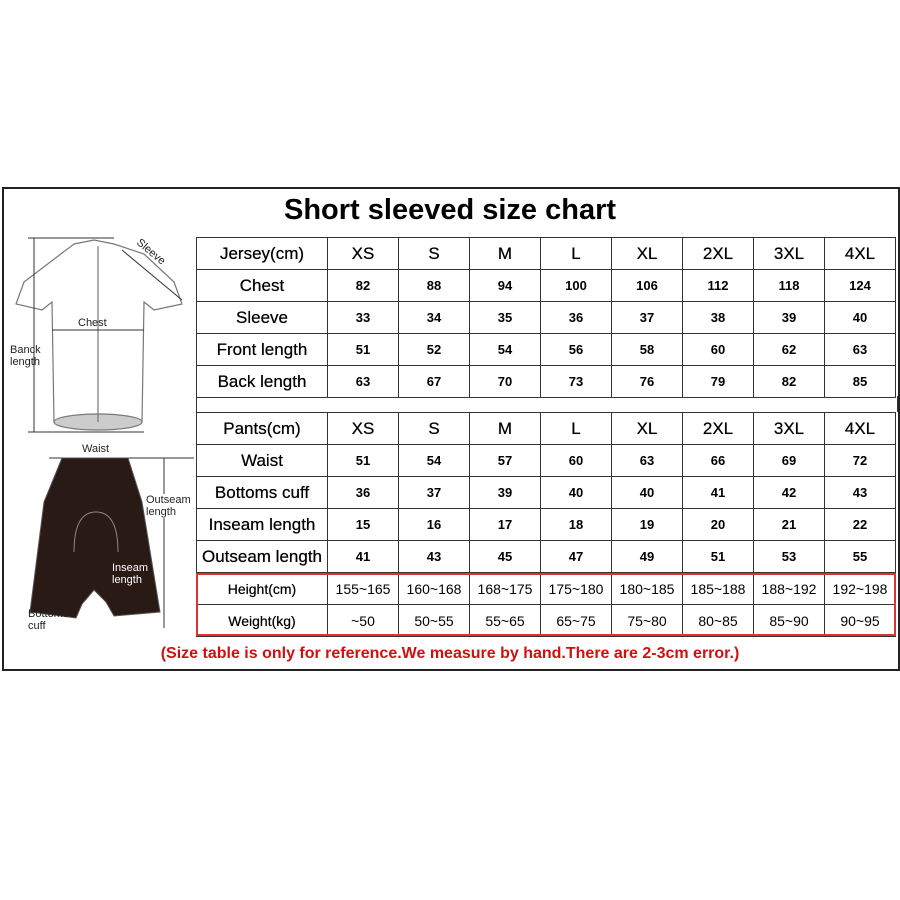 This screenshot has width=900, height=900. Describe the element at coordinates (789, 492) in the screenshot. I see `value-cell: 42` at that location.